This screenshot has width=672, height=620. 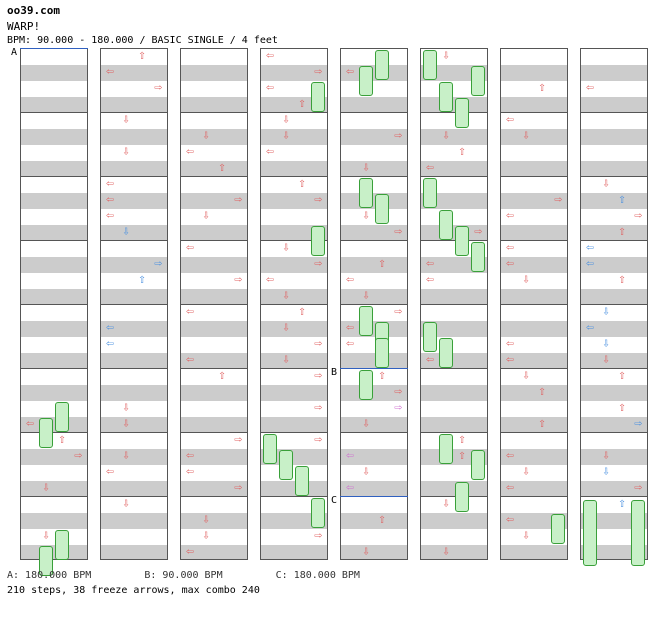 I want to click on bpm-marker-label: B, so click(x=334, y=372).